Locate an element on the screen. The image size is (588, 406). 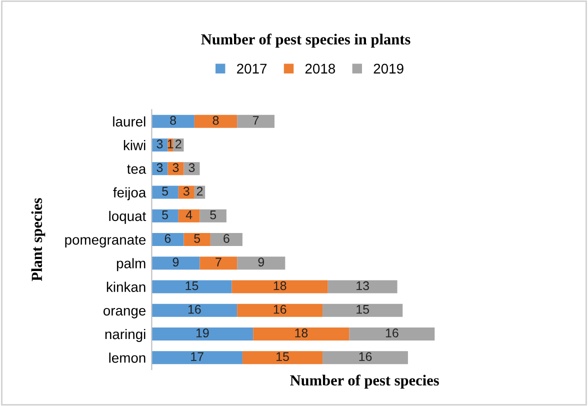
y-tick-label: kiwi is located at coordinates (135, 145).